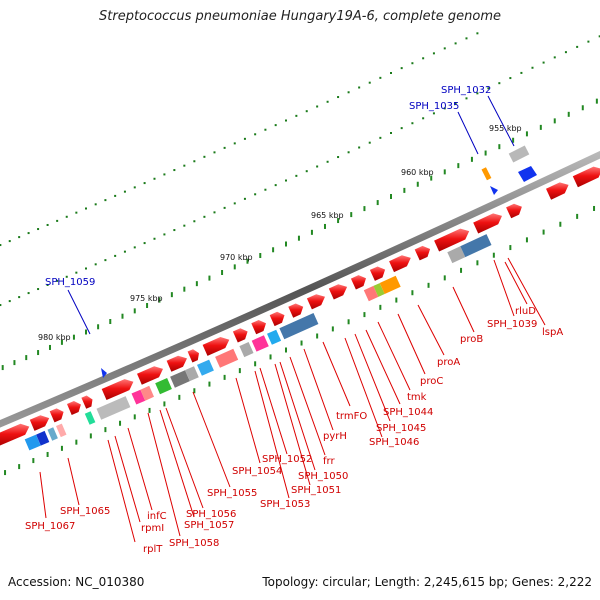 This screenshot has height=600, width=600. I want to click on gene-label-sph1057: SPH_1057, so click(209, 525).